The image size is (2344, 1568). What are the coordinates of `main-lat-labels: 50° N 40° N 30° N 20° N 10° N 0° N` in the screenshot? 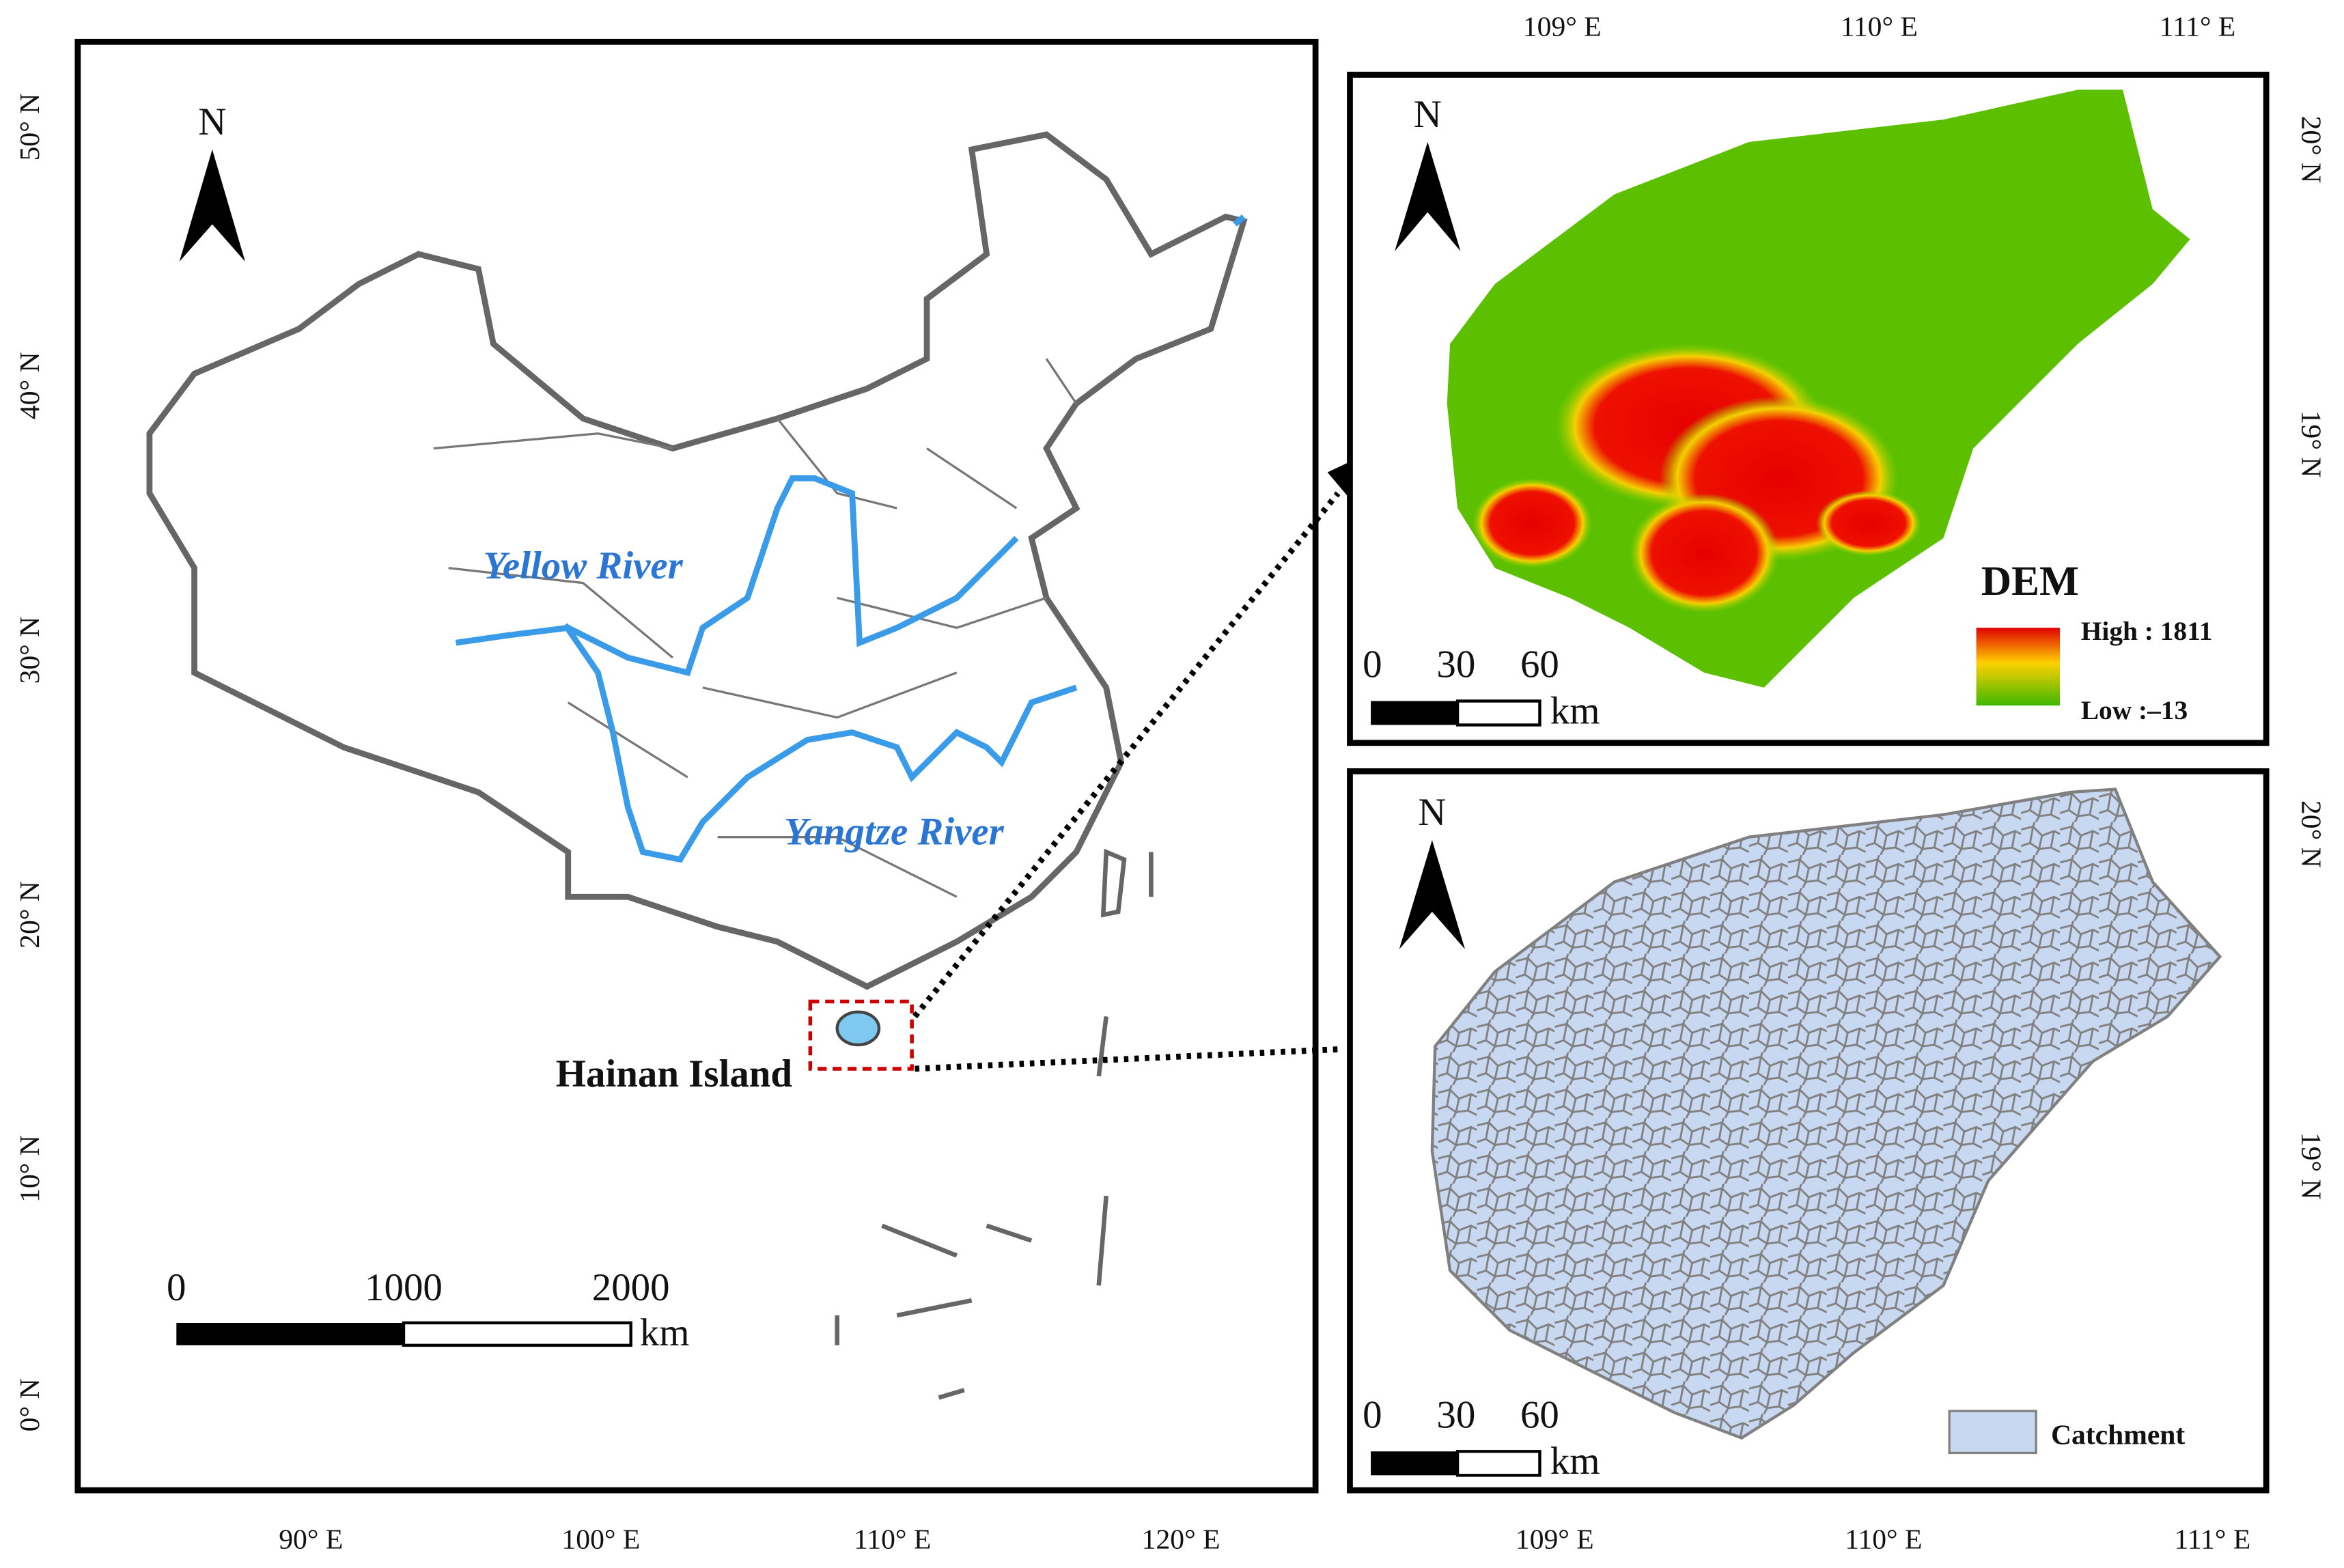 It's located at (29, 763).